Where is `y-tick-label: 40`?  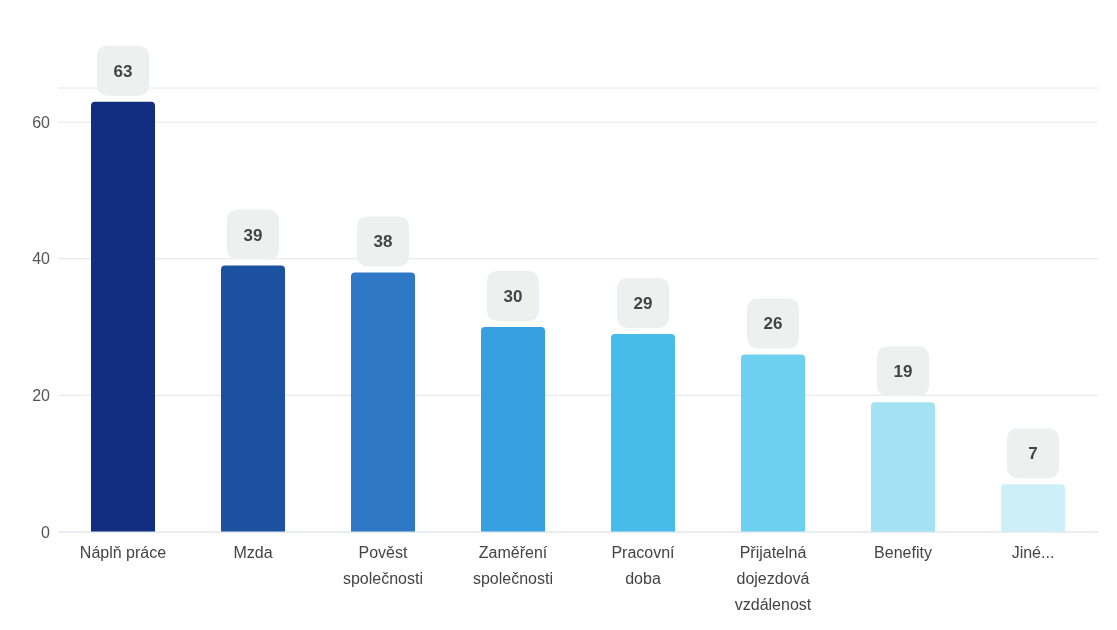
y-tick-label: 40 is located at coordinates (41, 259).